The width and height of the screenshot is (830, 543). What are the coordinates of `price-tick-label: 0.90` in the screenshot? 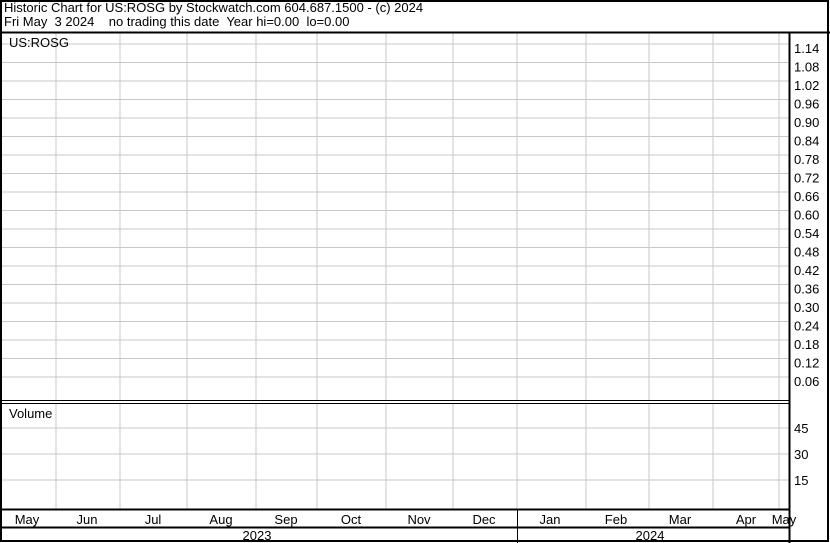 It's located at (806, 122).